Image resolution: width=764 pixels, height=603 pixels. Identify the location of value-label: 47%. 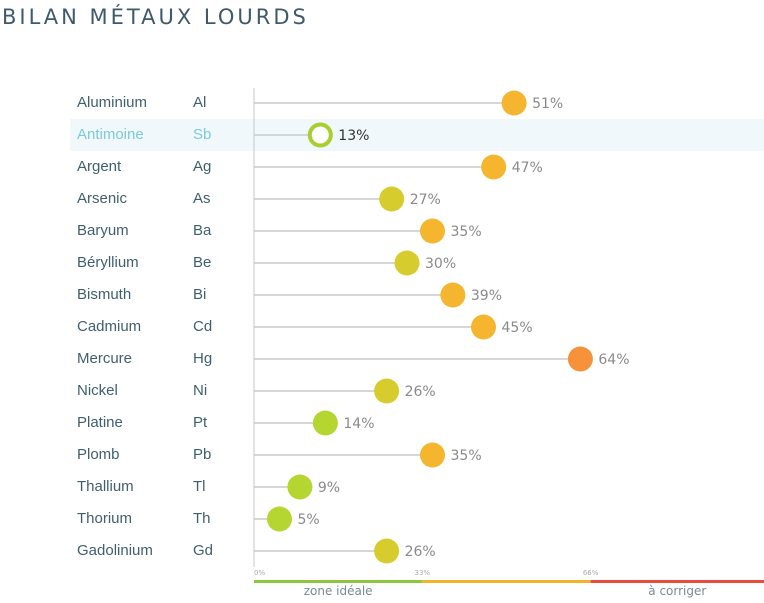
(527, 168).